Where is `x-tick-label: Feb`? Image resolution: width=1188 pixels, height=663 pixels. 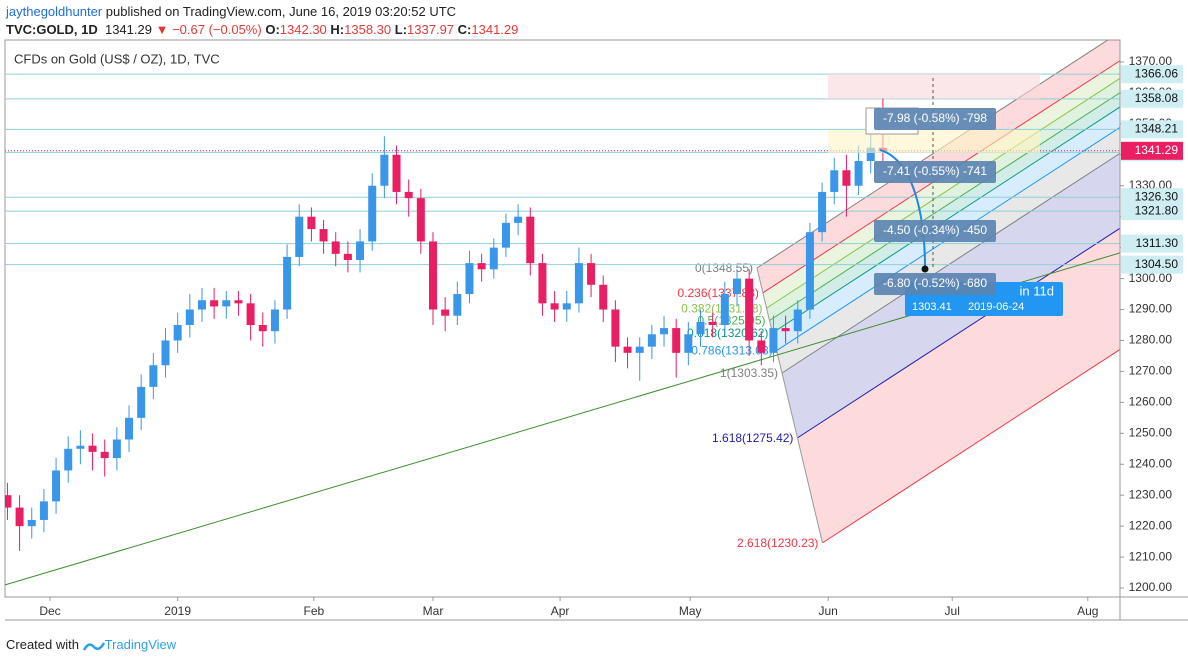 x-tick-label: Feb is located at coordinates (314, 611).